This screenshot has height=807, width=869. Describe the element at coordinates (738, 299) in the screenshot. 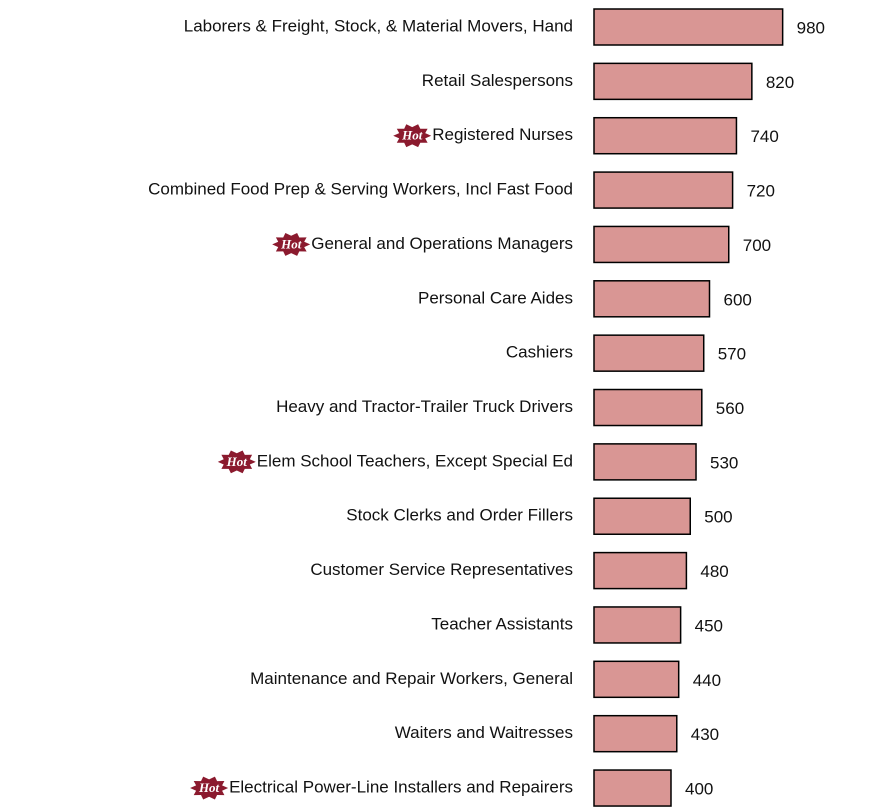

I see `value-label: 600` at that location.